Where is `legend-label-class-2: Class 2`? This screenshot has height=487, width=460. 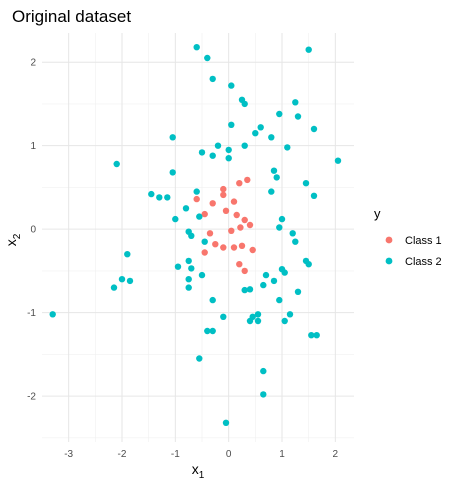 legend-label-class-2: Class 2 is located at coordinates (423, 262).